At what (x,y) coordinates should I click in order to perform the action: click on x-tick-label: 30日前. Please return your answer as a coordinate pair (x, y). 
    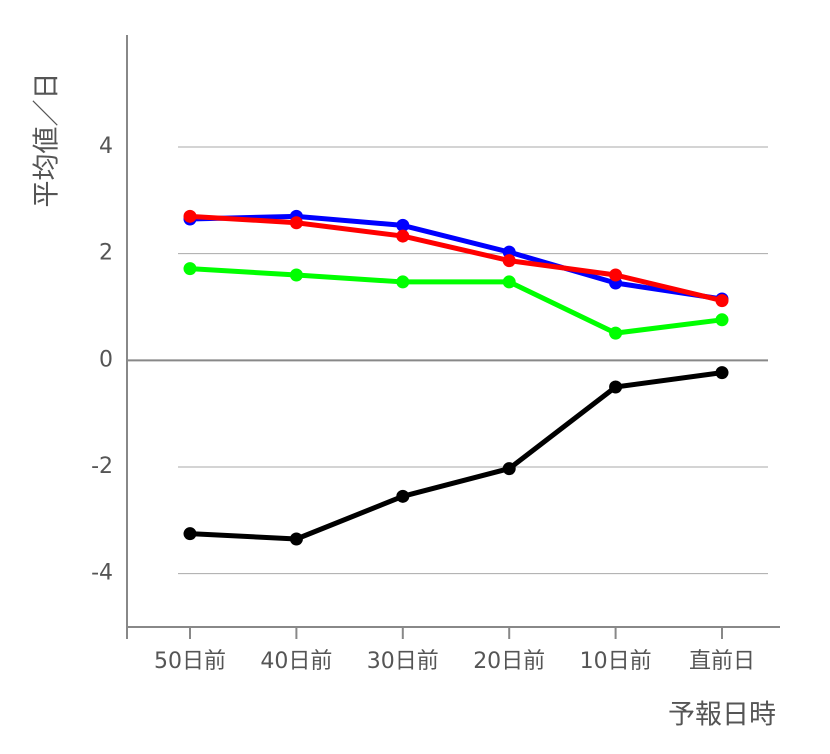
    Looking at the image, I should click on (403, 661).